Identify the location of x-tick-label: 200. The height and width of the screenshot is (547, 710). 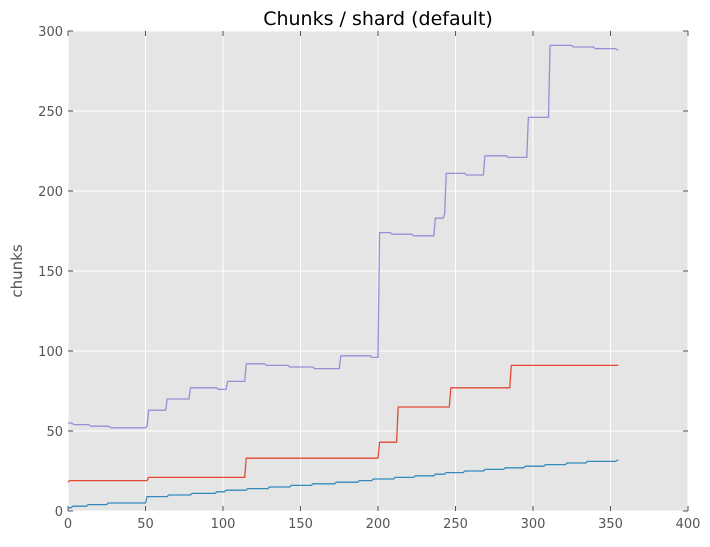
(378, 524).